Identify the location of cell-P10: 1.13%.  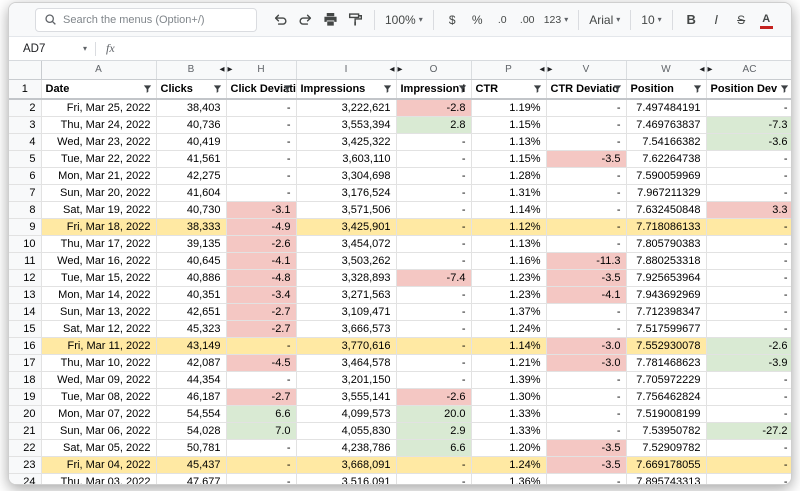
(509, 244).